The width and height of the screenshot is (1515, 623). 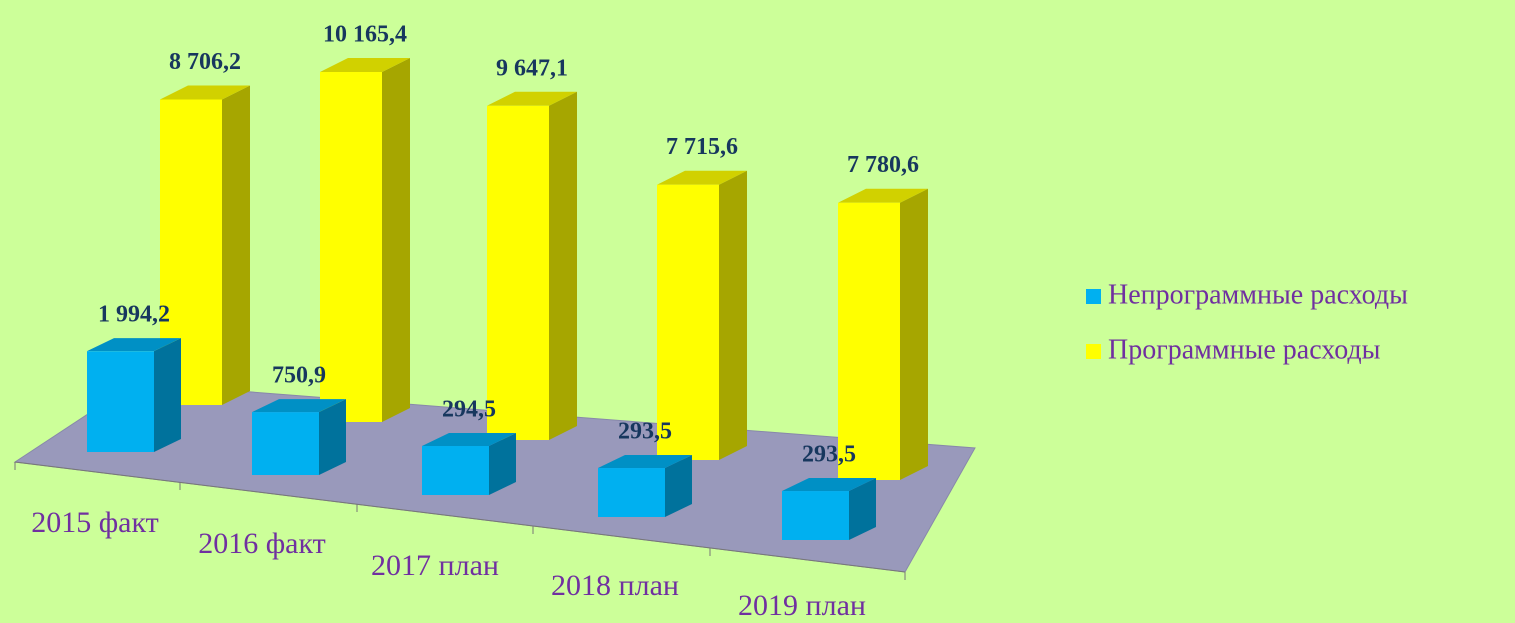 What do you see at coordinates (615, 585) in the screenshot?
I see `x-tick-label: 2018 план` at bounding box center [615, 585].